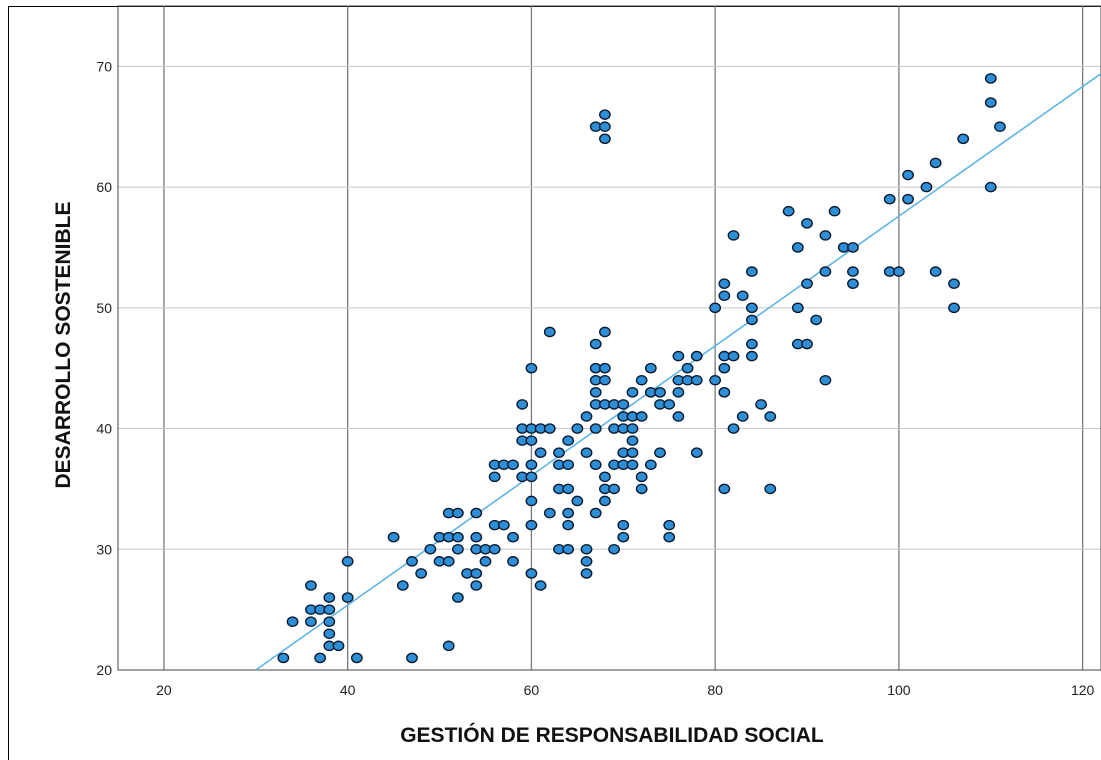 The width and height of the screenshot is (1101, 760). What do you see at coordinates (899, 690) in the screenshot?
I see `x-tick-label: 100` at bounding box center [899, 690].